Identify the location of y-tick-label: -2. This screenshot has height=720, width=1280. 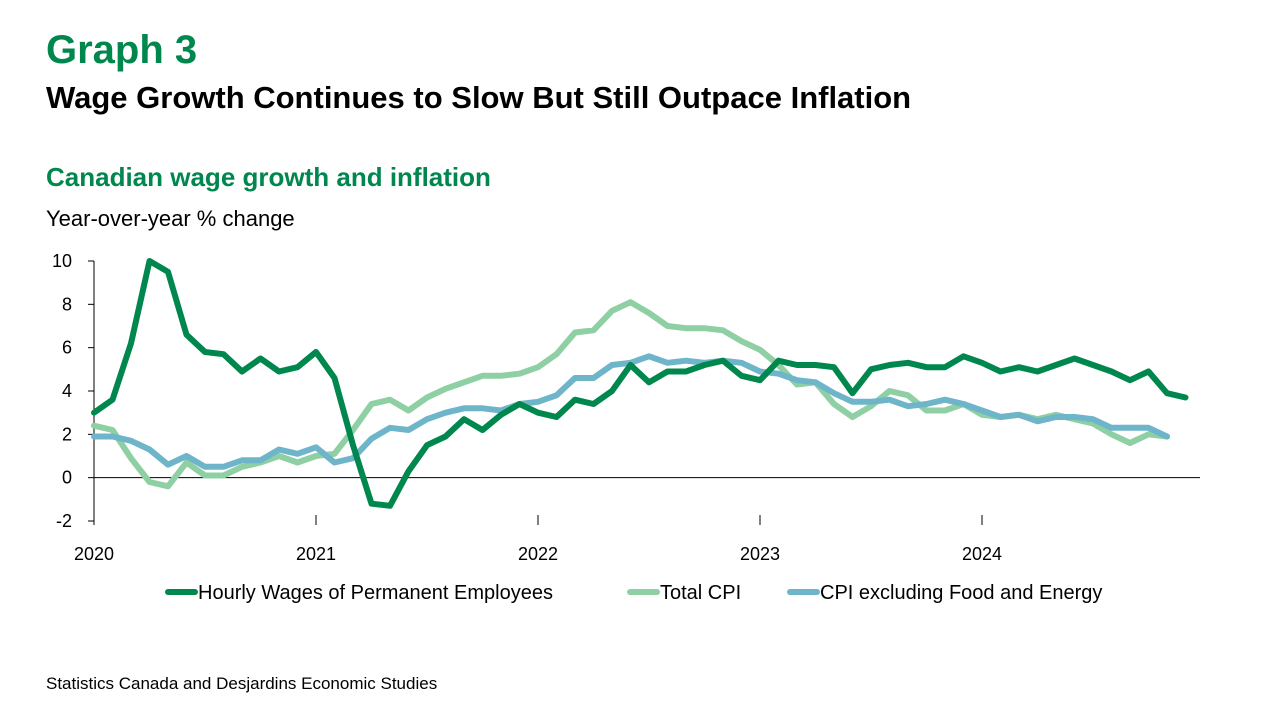
(64, 521).